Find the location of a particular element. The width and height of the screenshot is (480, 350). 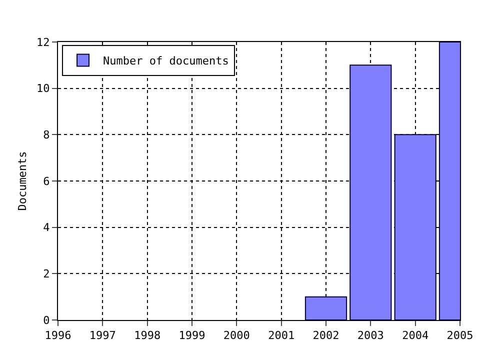

y-axis-title: Documents is located at coordinates (22, 181).